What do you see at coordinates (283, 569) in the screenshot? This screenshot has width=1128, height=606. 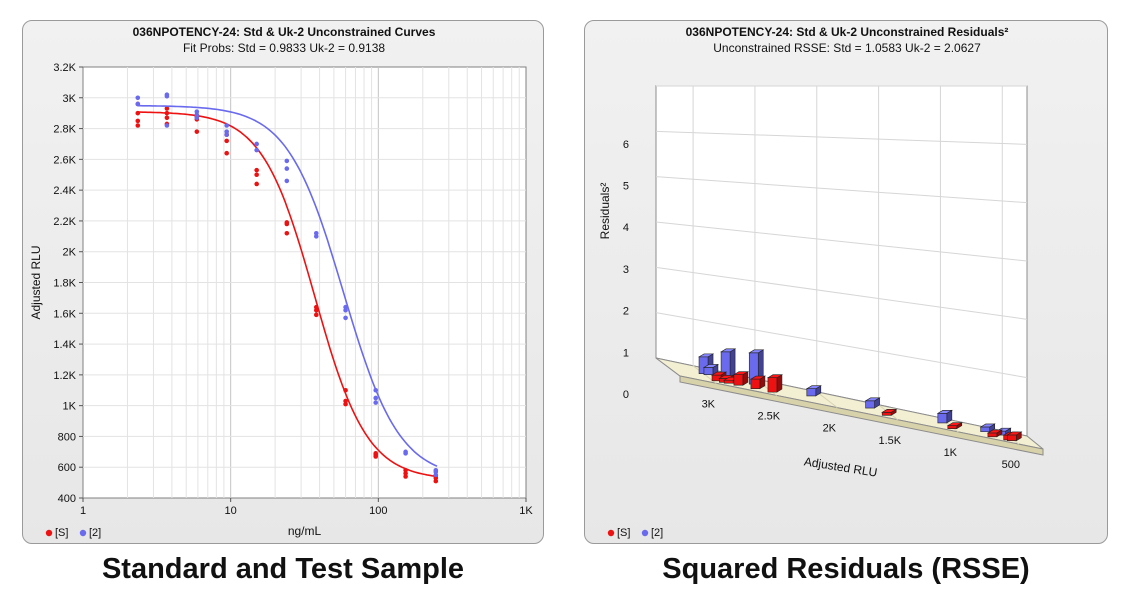 I see `caption-standard-test: Standard and Test Sample` at bounding box center [283, 569].